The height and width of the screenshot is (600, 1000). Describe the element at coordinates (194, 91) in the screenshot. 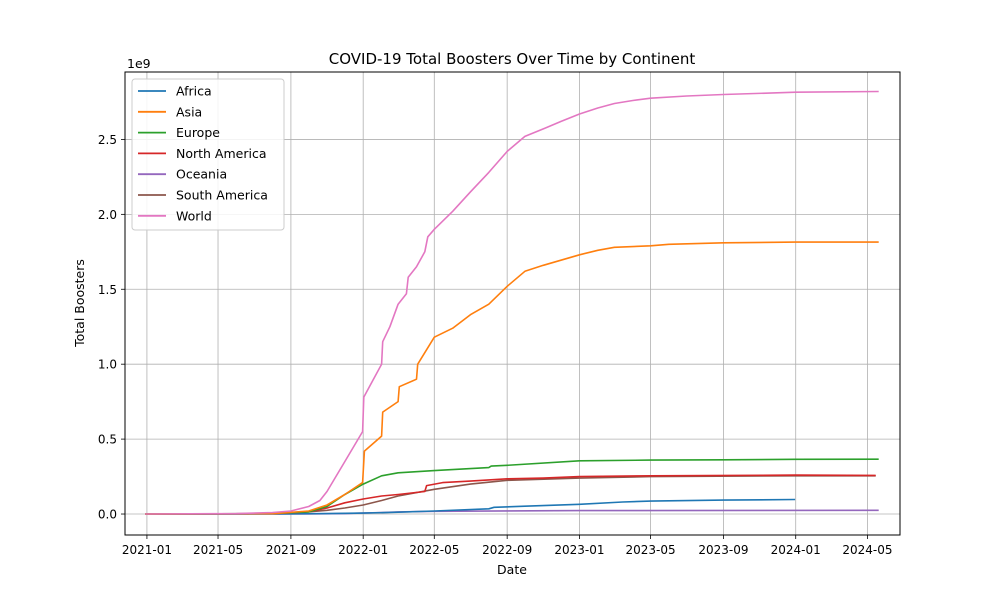

I see `legend-label-africa: Africa` at that location.